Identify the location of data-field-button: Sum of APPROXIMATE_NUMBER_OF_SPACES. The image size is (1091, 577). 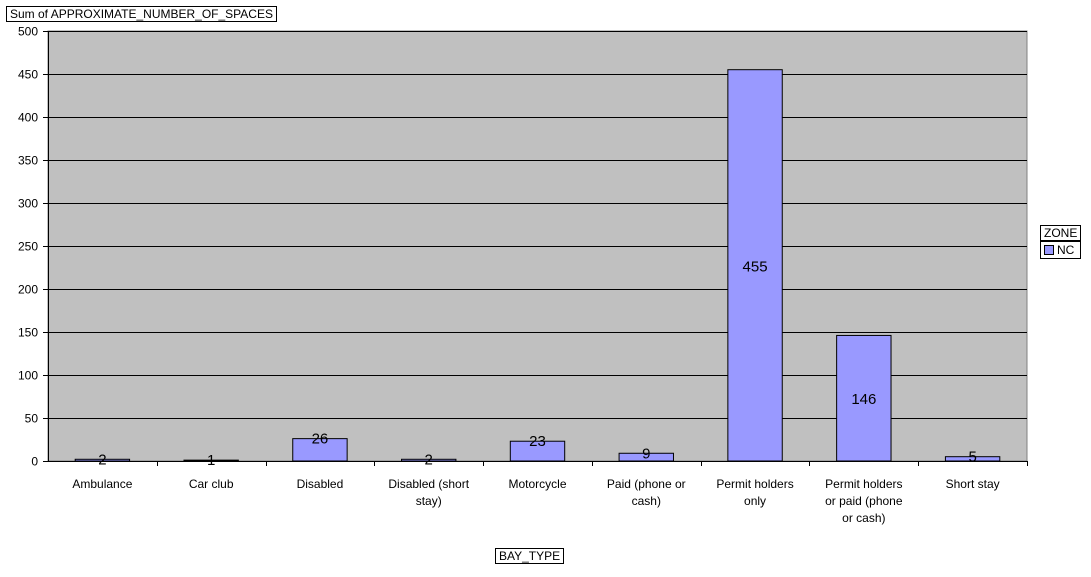
(141, 14).